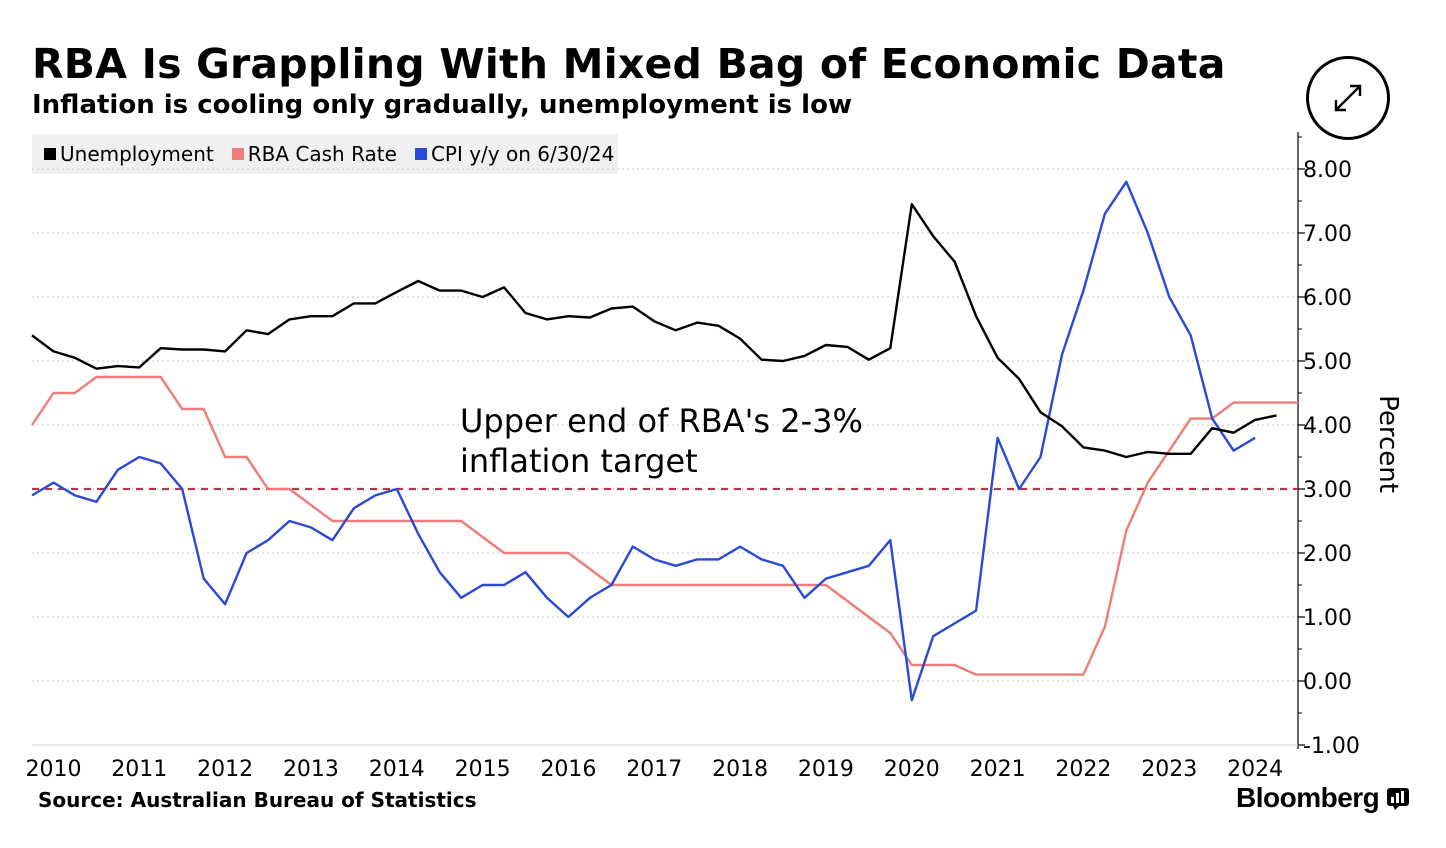 The height and width of the screenshot is (848, 1446). I want to click on y-tick-label: 7.00, so click(1327, 234).